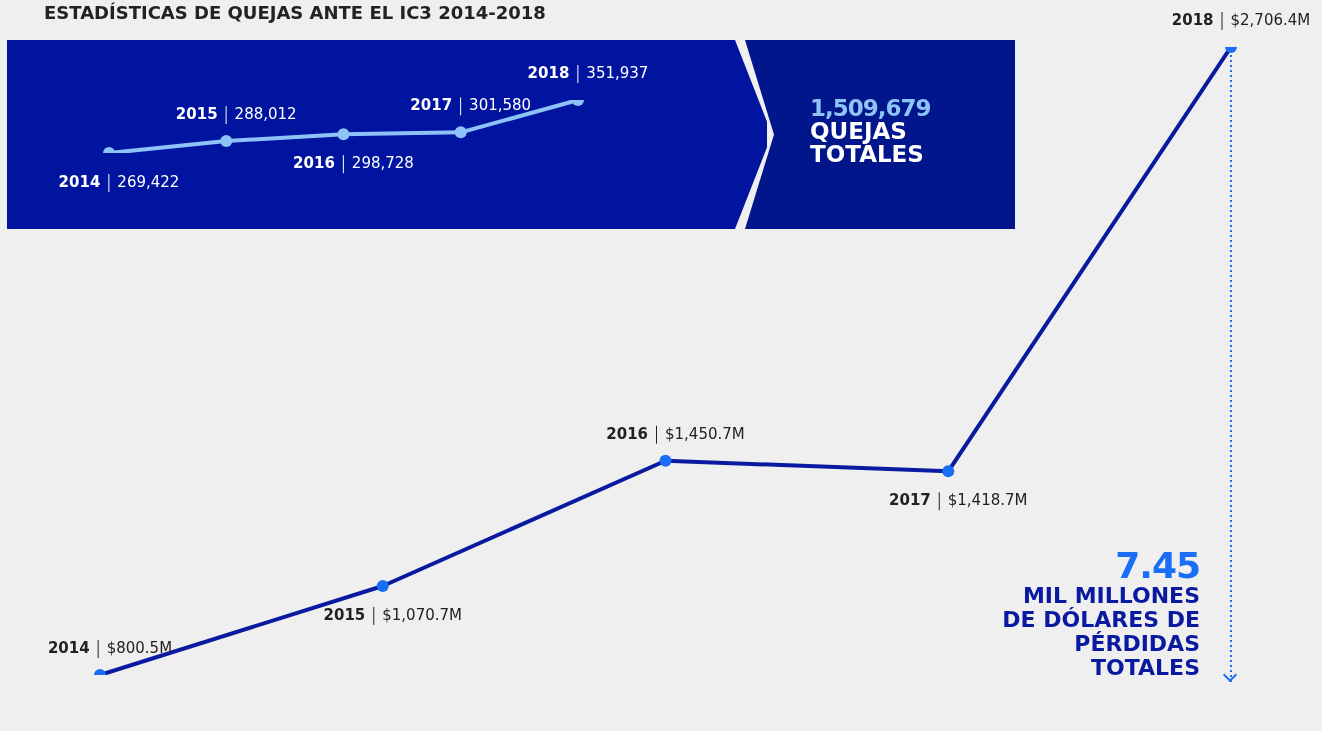  Describe the element at coordinates (617, 72) in the screenshot. I see `data-label: 351,937` at that location.